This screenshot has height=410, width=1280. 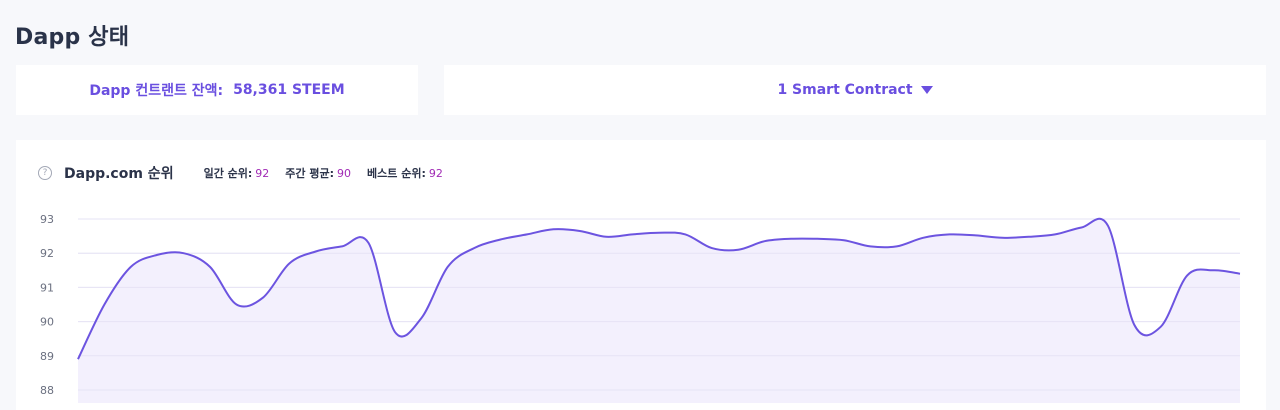 What do you see at coordinates (47, 390) in the screenshot?
I see `y-tick-label: 88` at bounding box center [47, 390].